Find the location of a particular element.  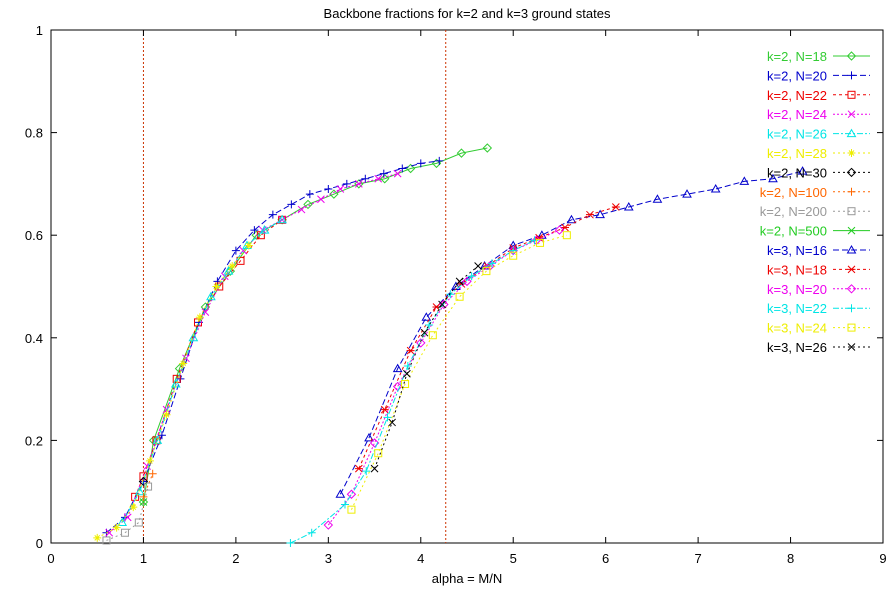

legend-item: k=2, N=28 is located at coordinates (818, 153).